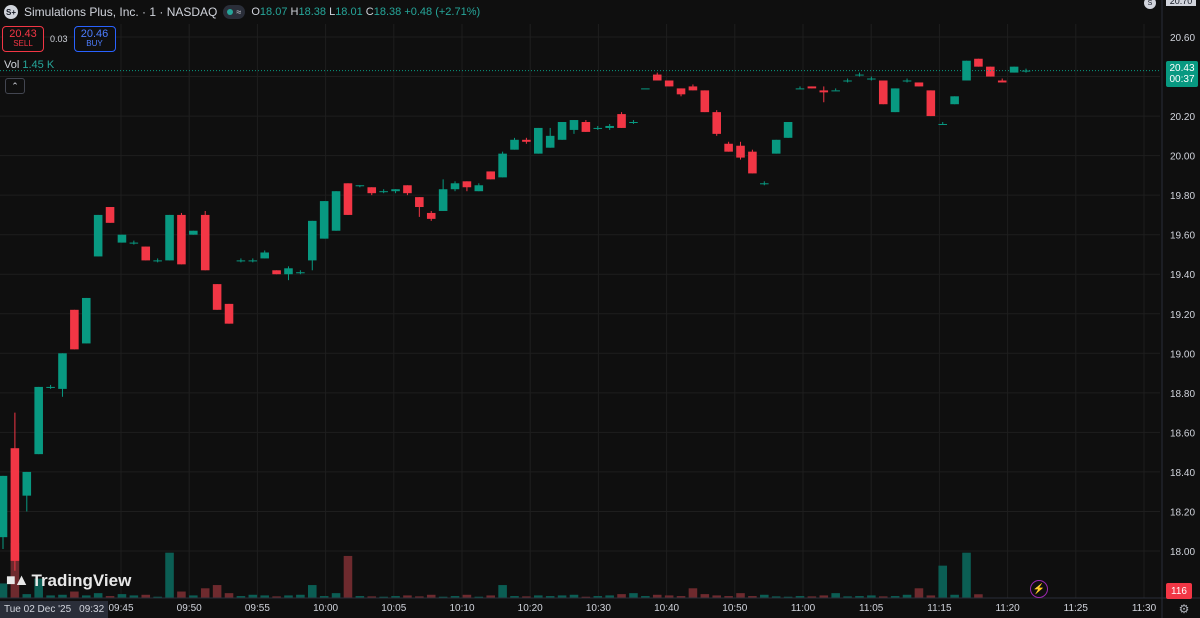  Describe the element at coordinates (1182, 433) in the screenshot. I see `price-tick-label: 18.60` at that location.